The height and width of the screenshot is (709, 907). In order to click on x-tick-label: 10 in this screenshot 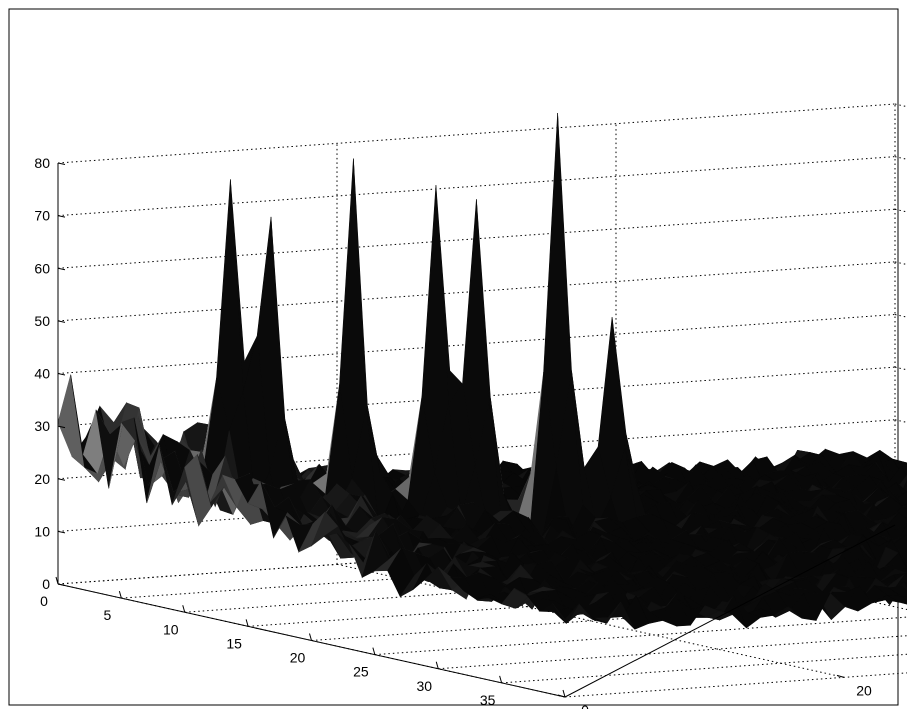, I will do `click(171, 629)`.